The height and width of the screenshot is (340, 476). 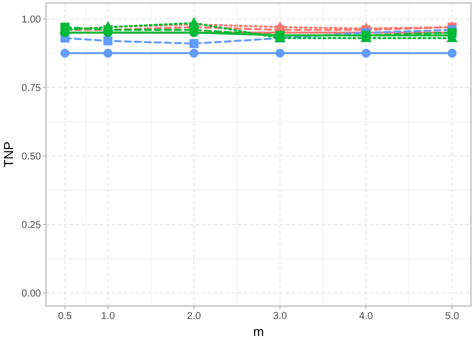 What do you see at coordinates (32, 294) in the screenshot?
I see `y-tick-label: 0.00` at bounding box center [32, 294].